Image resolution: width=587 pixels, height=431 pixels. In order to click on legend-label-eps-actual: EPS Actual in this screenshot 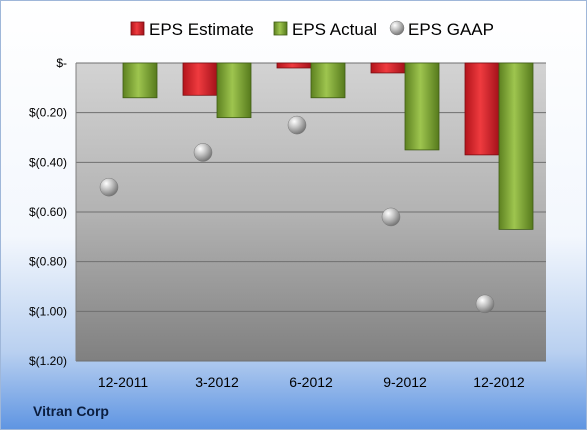, I will do `click(334, 29)`.